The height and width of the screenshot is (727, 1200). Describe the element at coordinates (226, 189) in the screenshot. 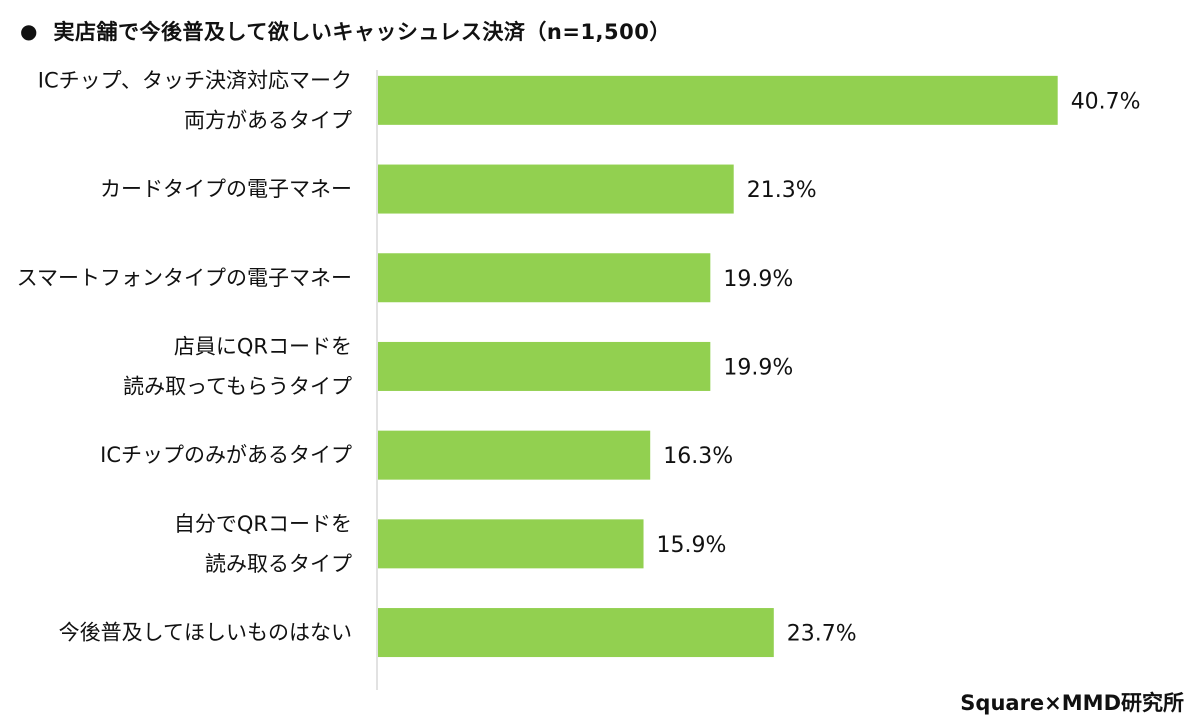

I see `category-label: カードタイプの電子マネー` at that location.